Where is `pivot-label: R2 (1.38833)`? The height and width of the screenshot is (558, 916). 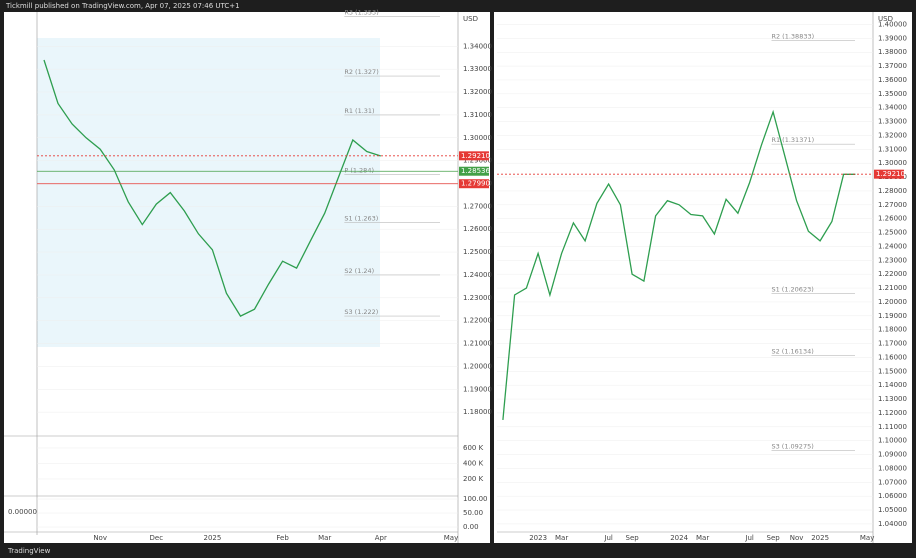
pivot-label: R2 (1.38833) is located at coordinates (792, 37).